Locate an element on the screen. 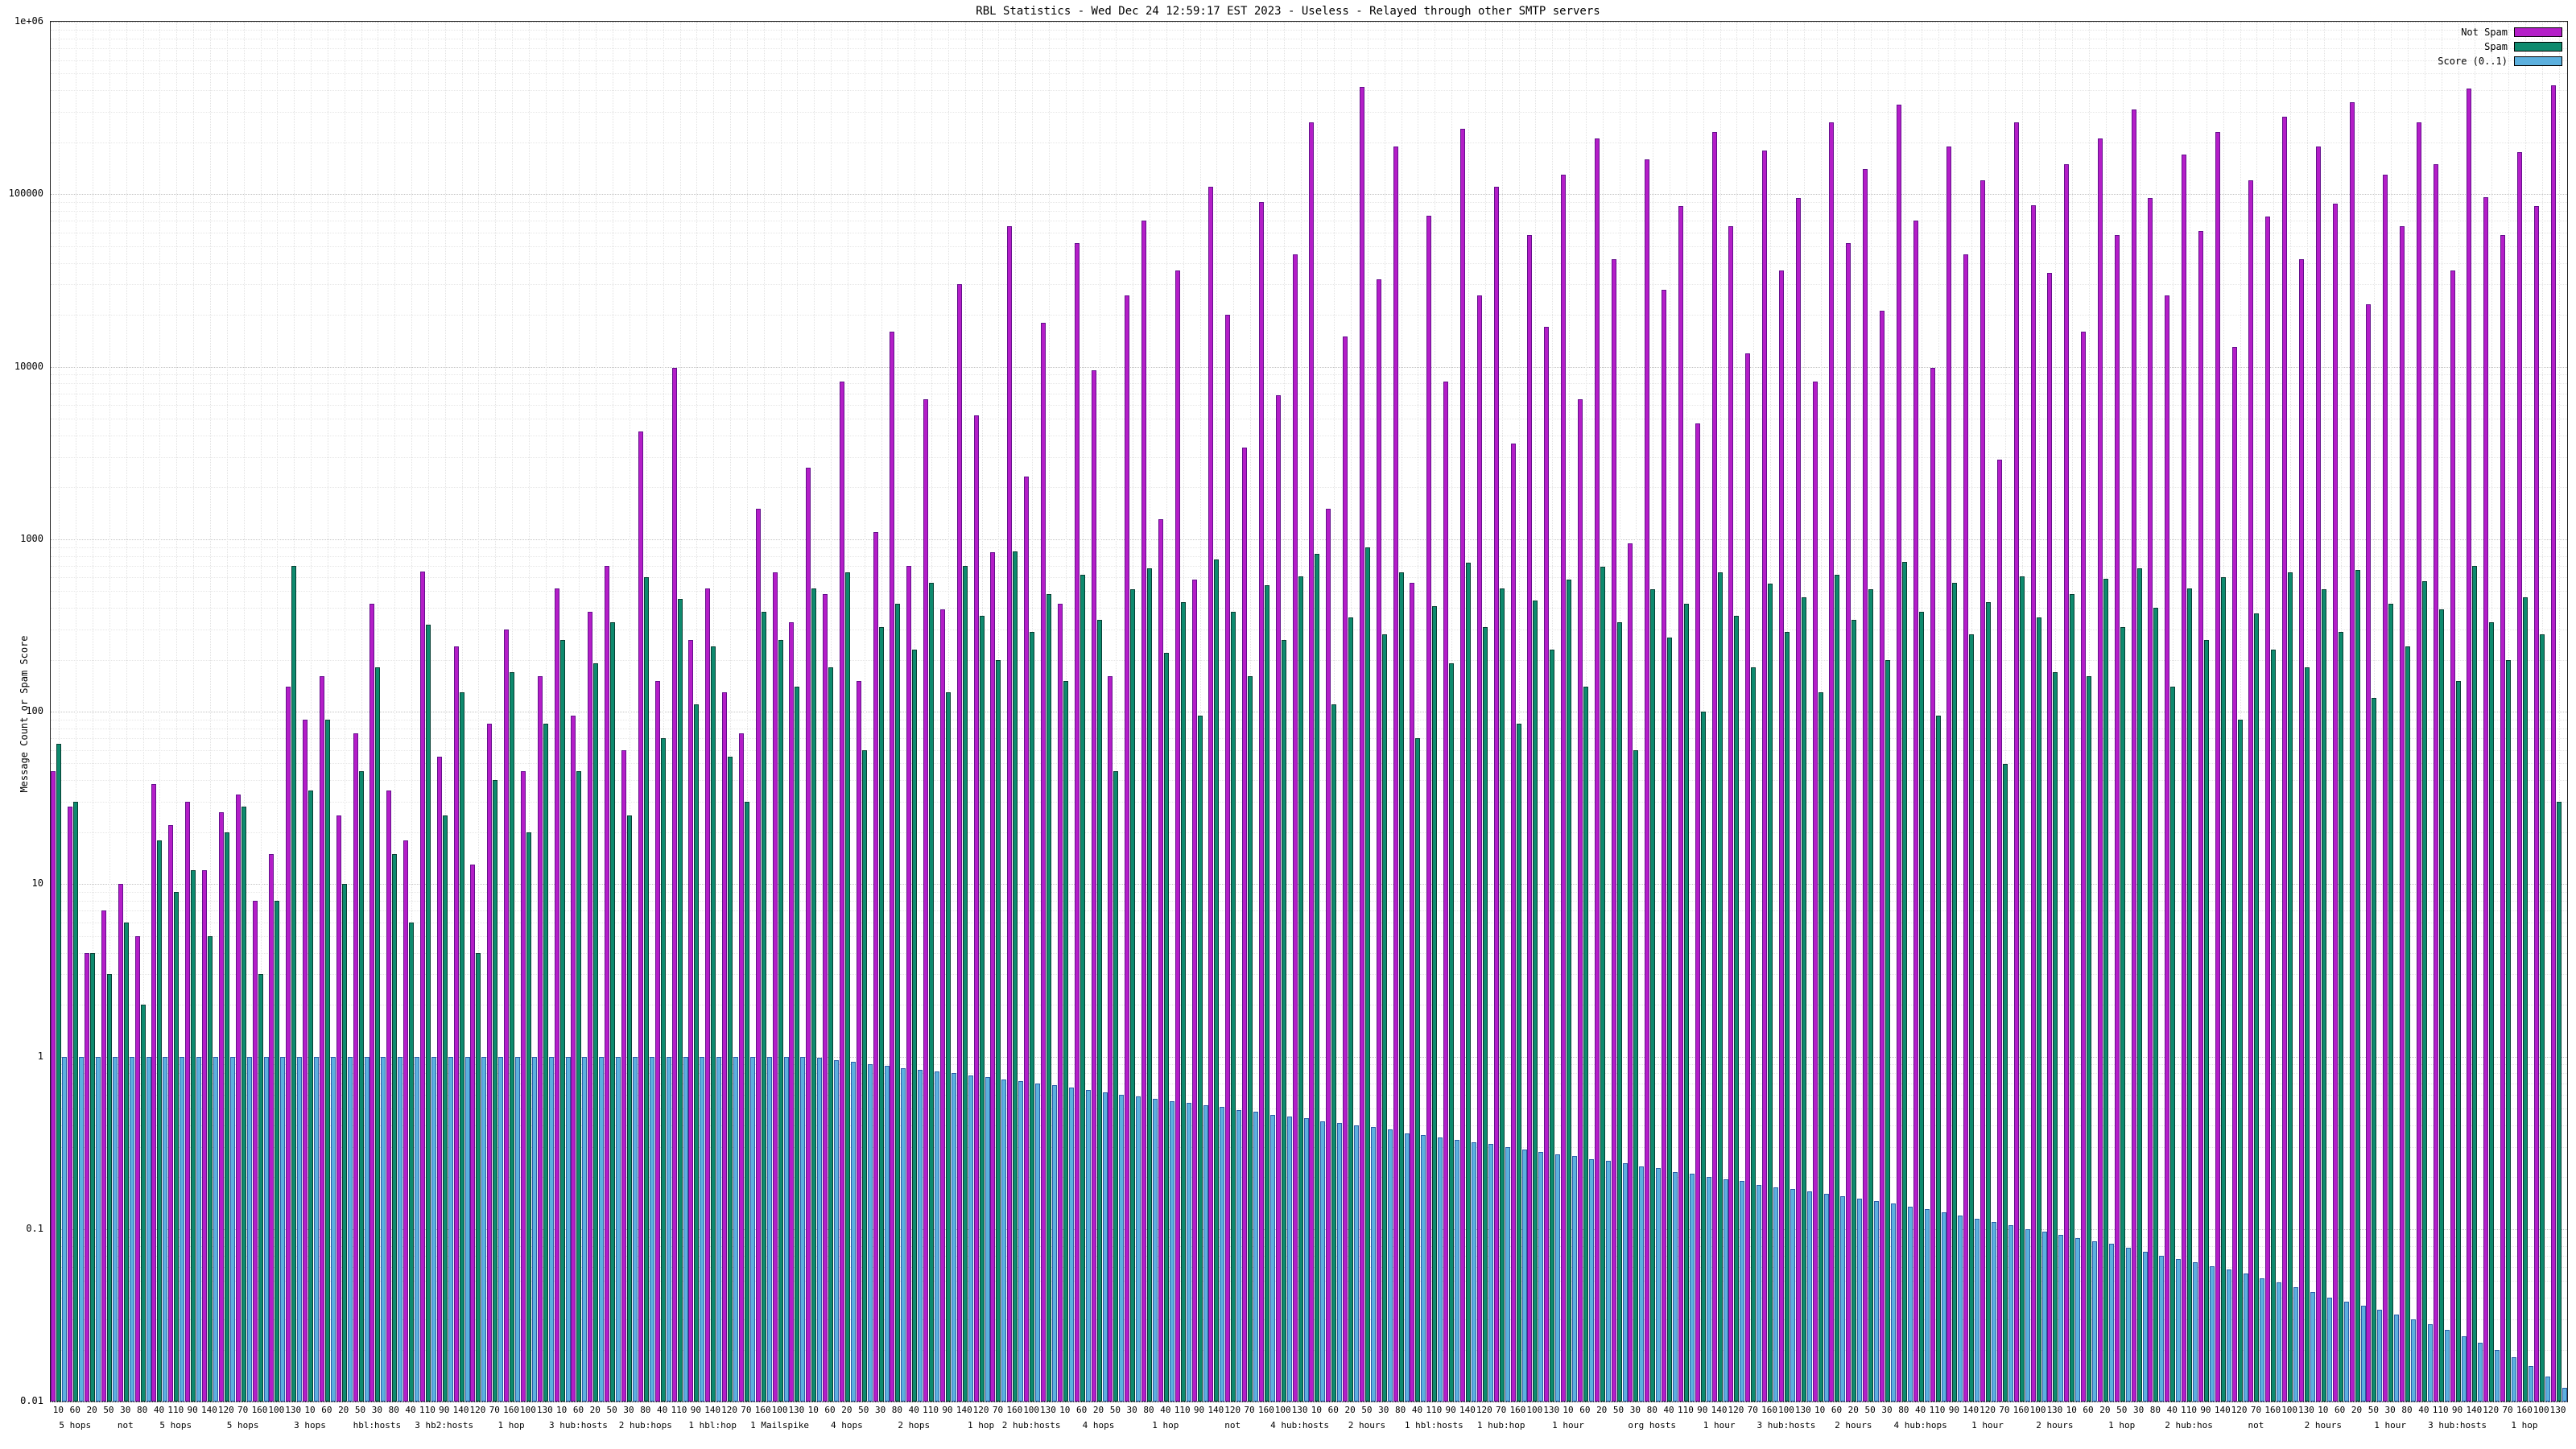 This screenshot has width=2576, height=1449. y-tick-label: 1 is located at coordinates (40, 1056).